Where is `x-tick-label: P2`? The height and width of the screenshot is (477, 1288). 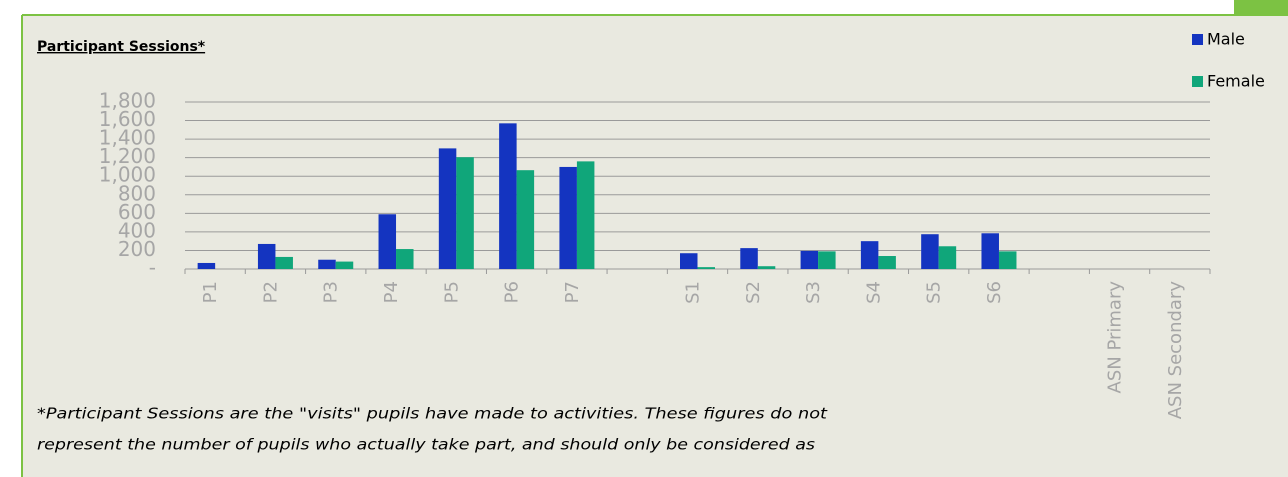
x-tick-label: P2 is located at coordinates (270, 292).